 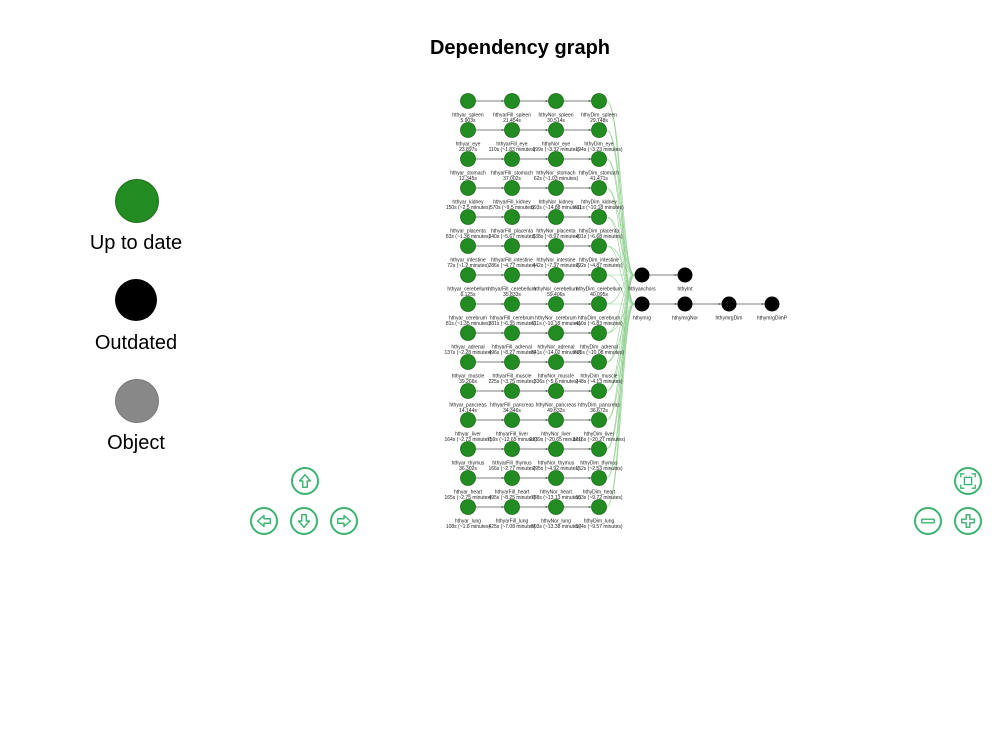 I want to click on pan-left-button, so click(x=264, y=521).